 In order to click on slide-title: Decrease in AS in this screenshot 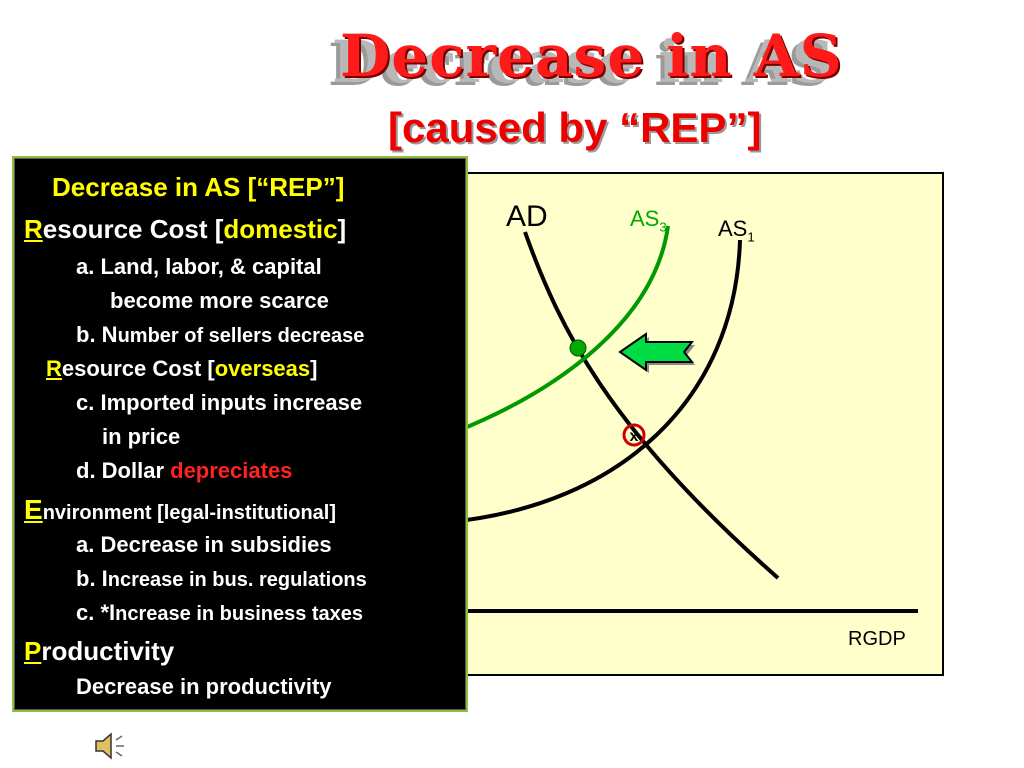, I will do `click(591, 56)`.